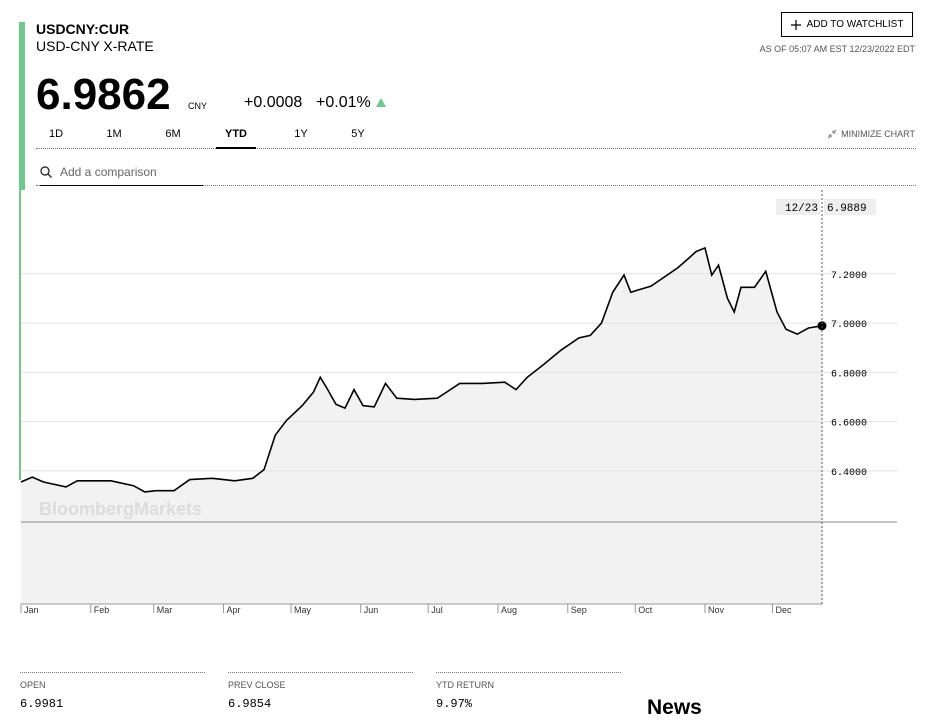  Describe the element at coordinates (855, 24) in the screenshot. I see `watchlist-label: ADD TO WATCHLIST` at that location.